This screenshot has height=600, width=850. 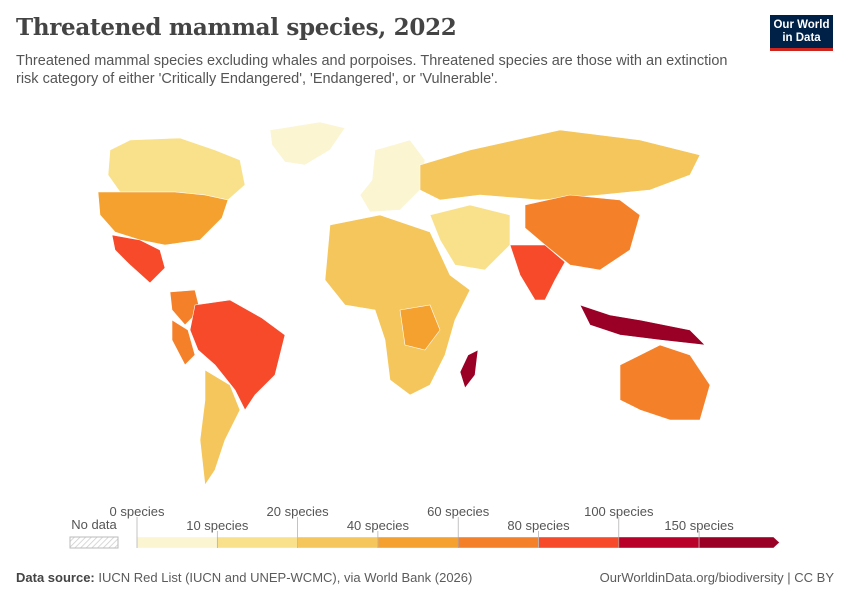 I want to click on legend-no-data-label: No data, so click(x=94, y=524).